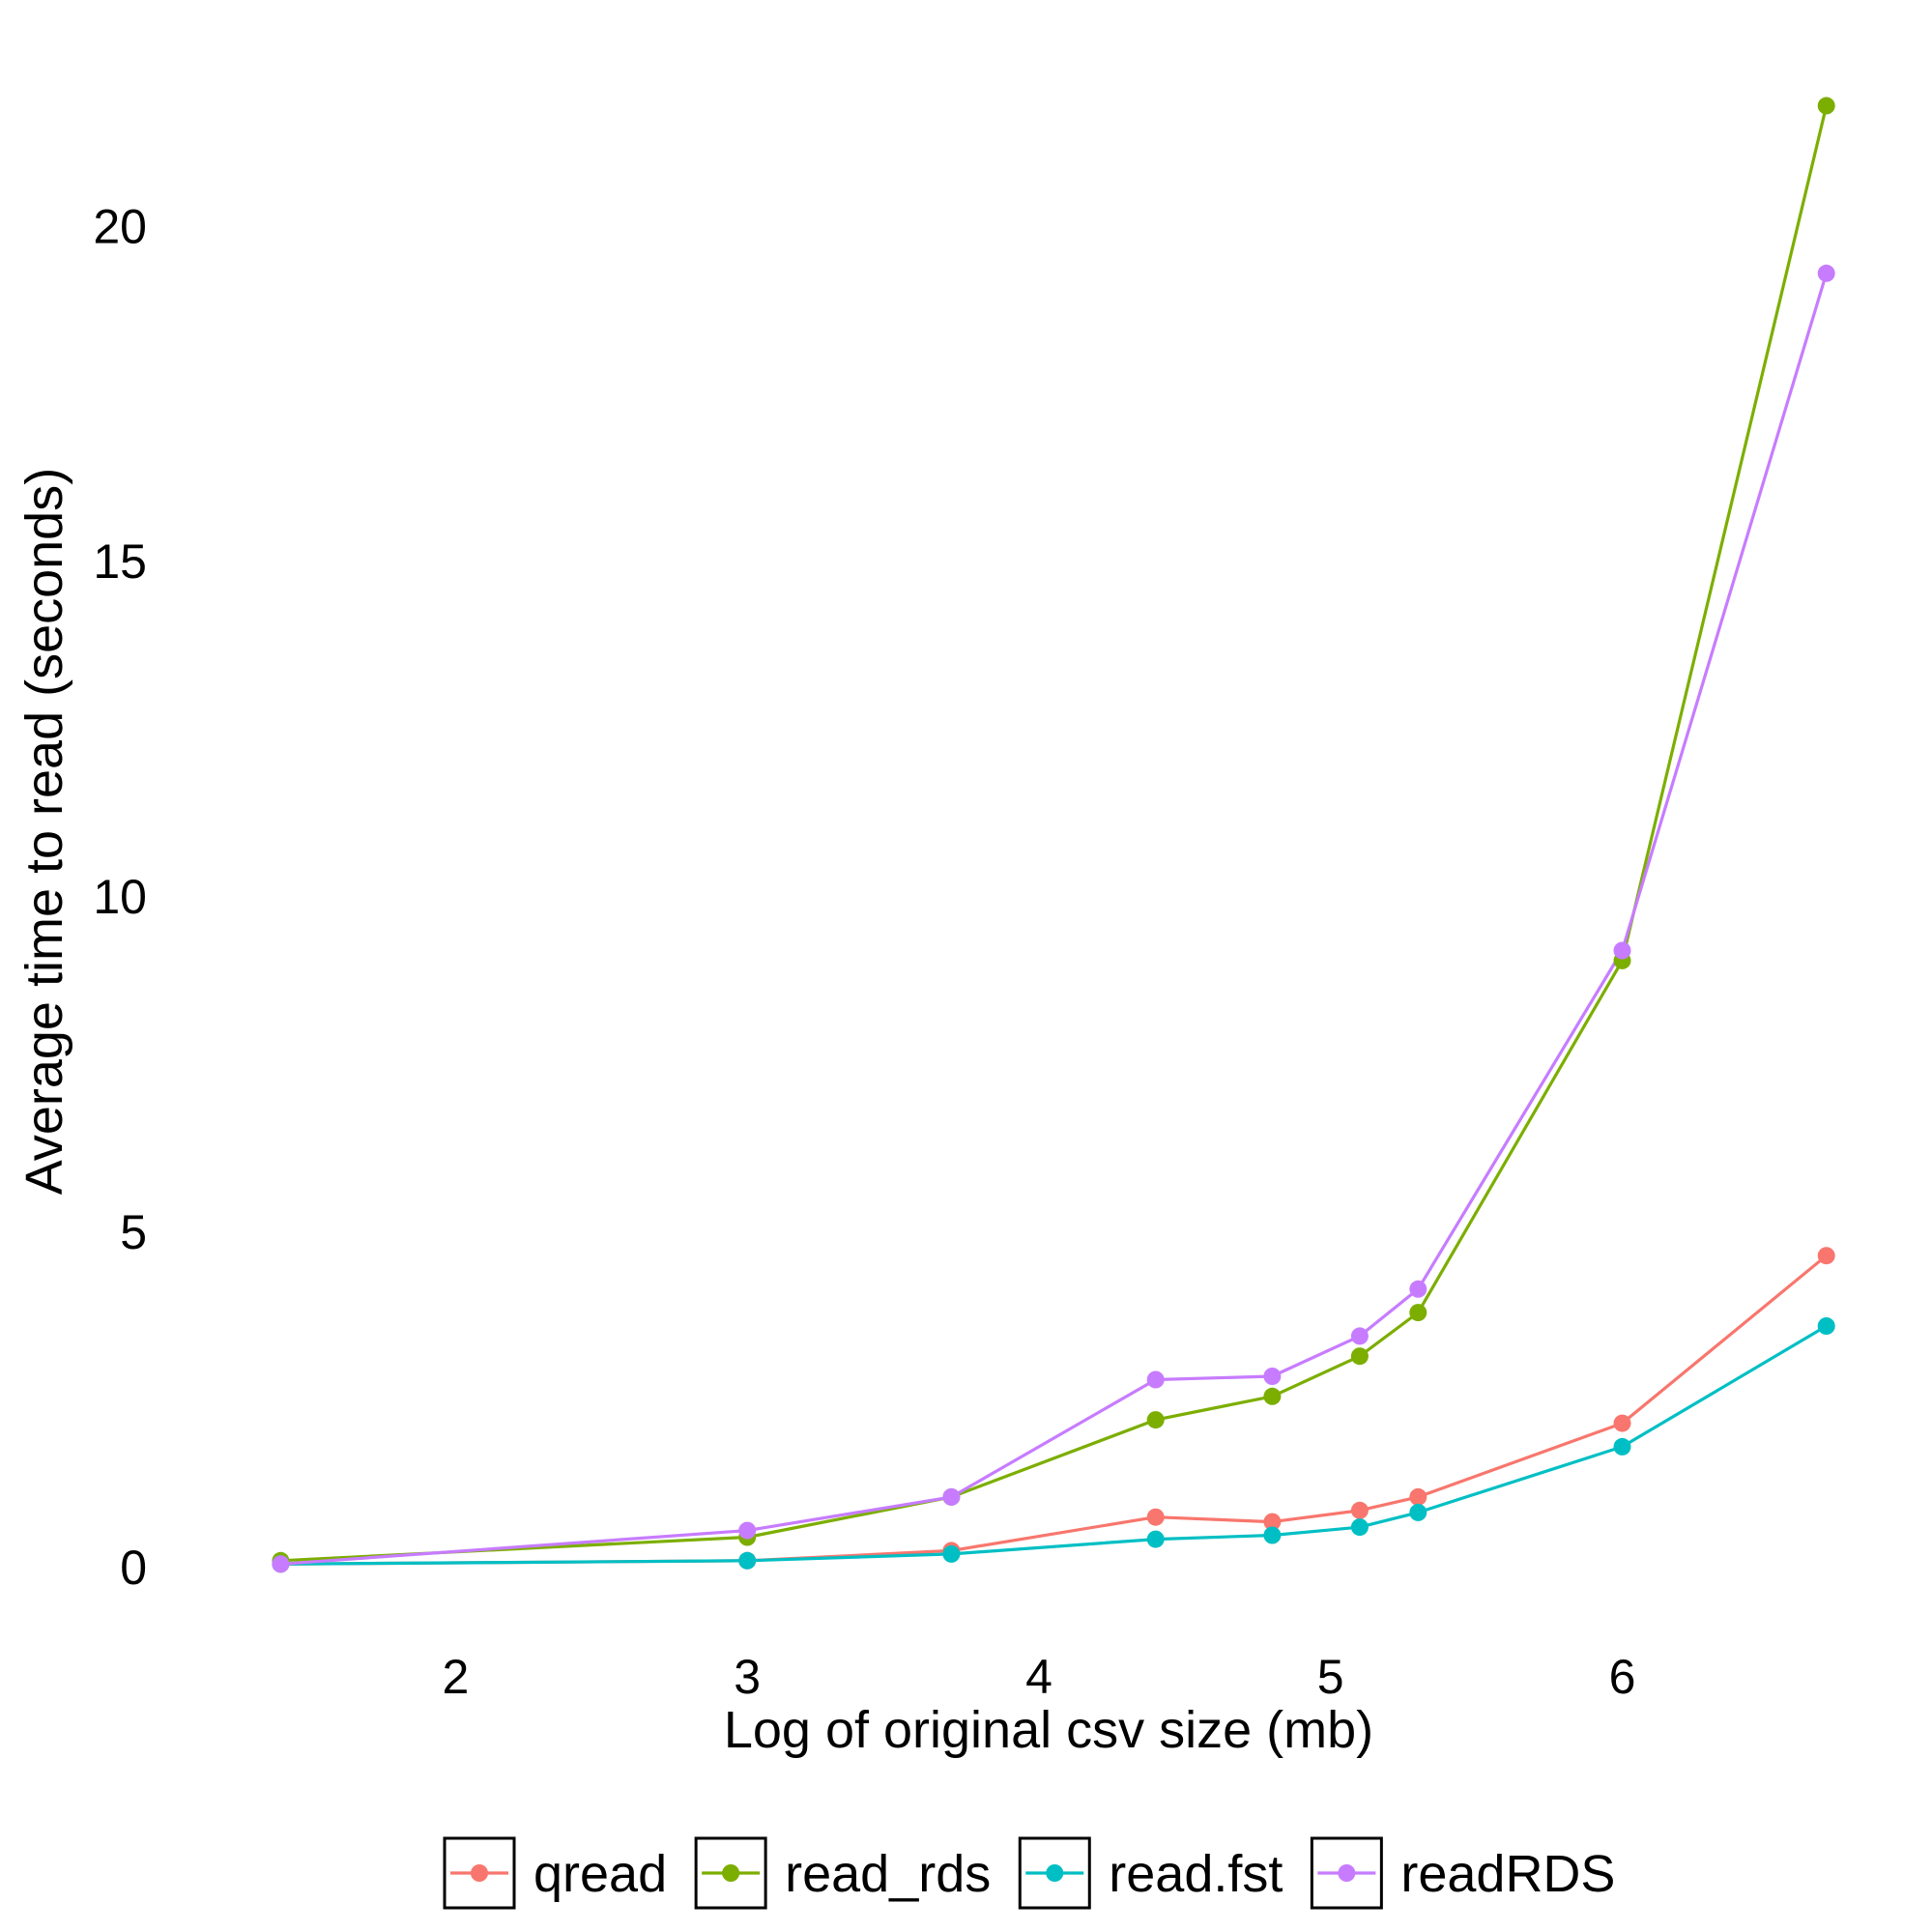 This screenshot has width=1932, height=1932. I want to click on y-tick-label: 10, so click(120, 897).